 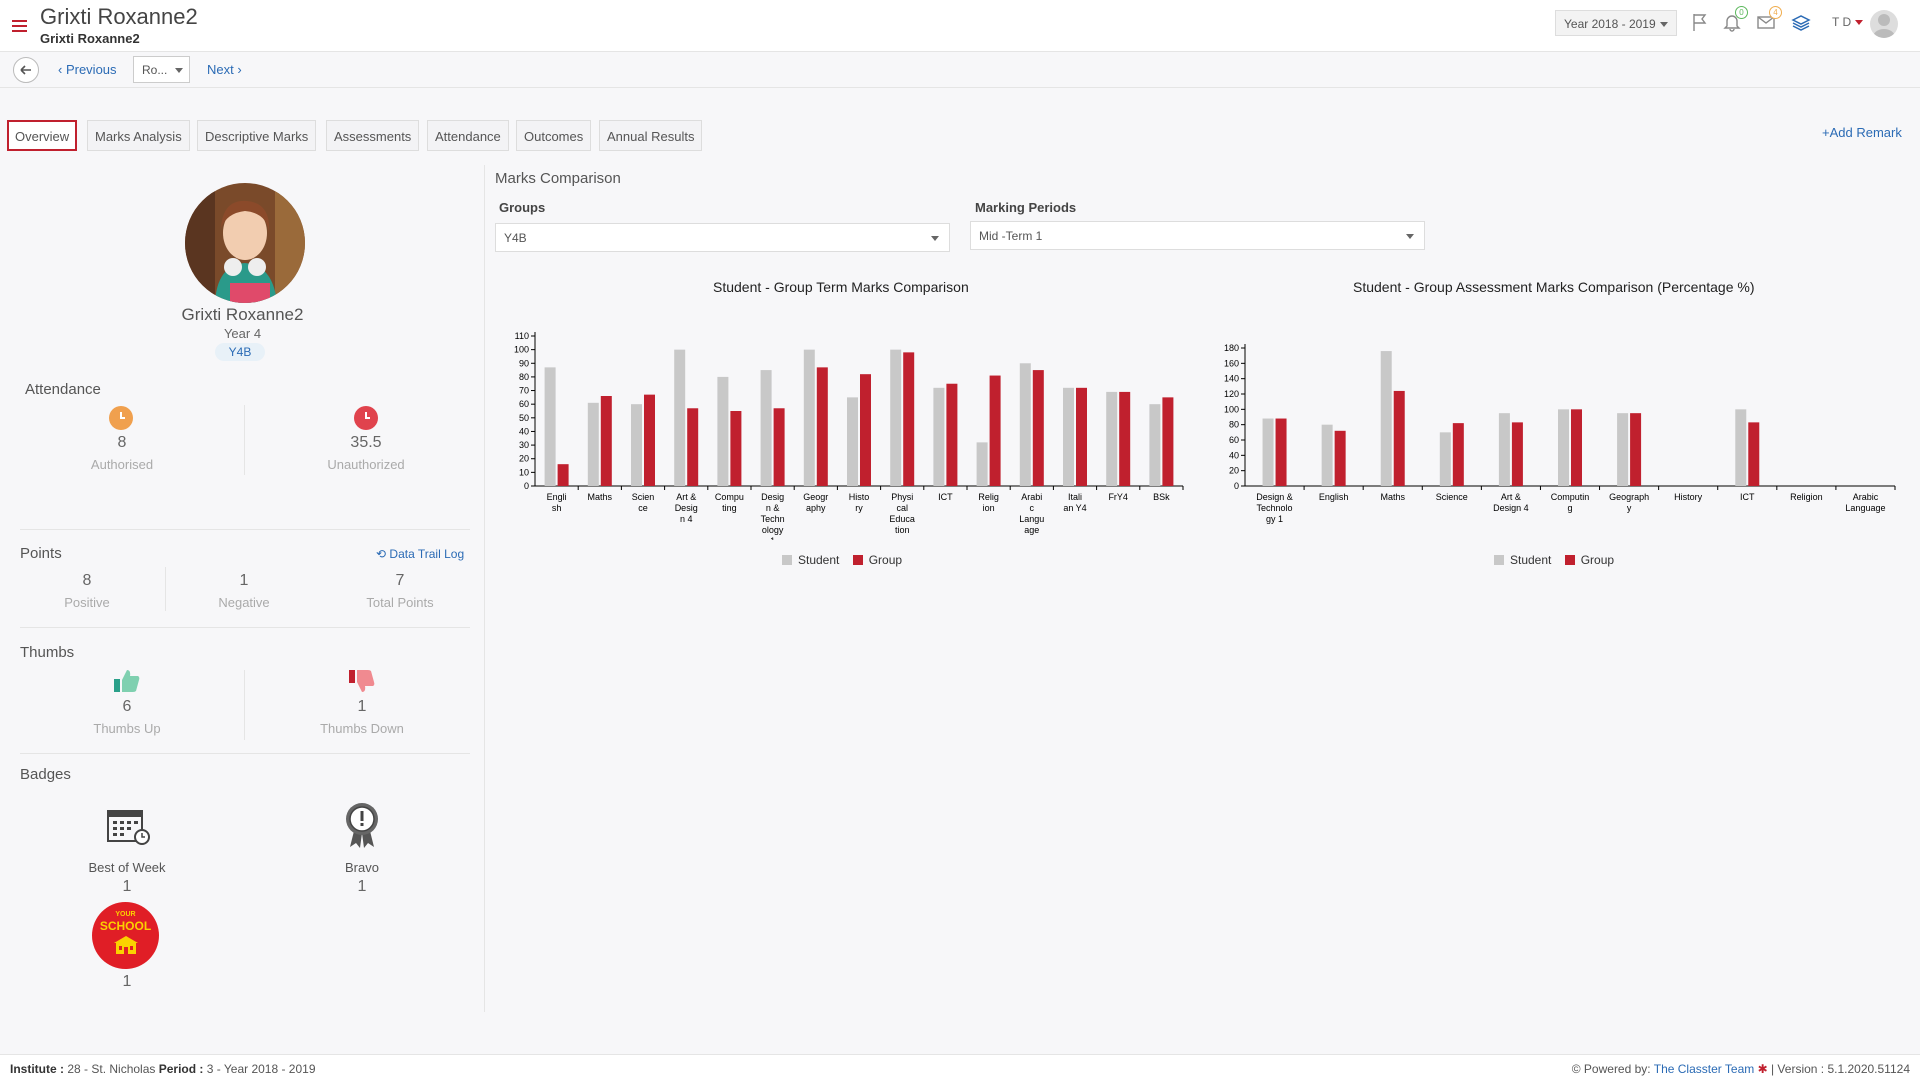 What do you see at coordinates (1616, 23) in the screenshot?
I see `year-select: Year 2018 - 2019` at bounding box center [1616, 23].